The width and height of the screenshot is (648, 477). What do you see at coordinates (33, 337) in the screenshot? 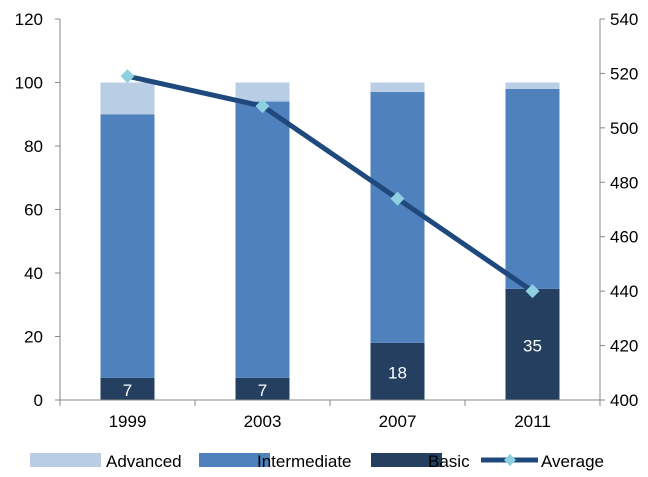
I see `y-tick-label-left: 20` at bounding box center [33, 337].